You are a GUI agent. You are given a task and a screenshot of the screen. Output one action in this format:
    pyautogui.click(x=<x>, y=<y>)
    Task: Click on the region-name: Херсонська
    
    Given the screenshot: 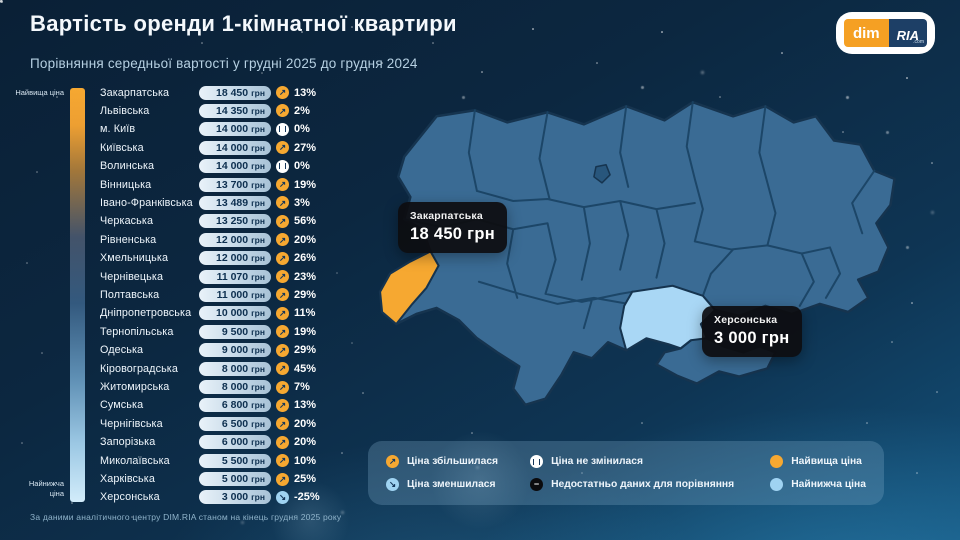 What is the action you would take?
    pyautogui.click(x=130, y=497)
    